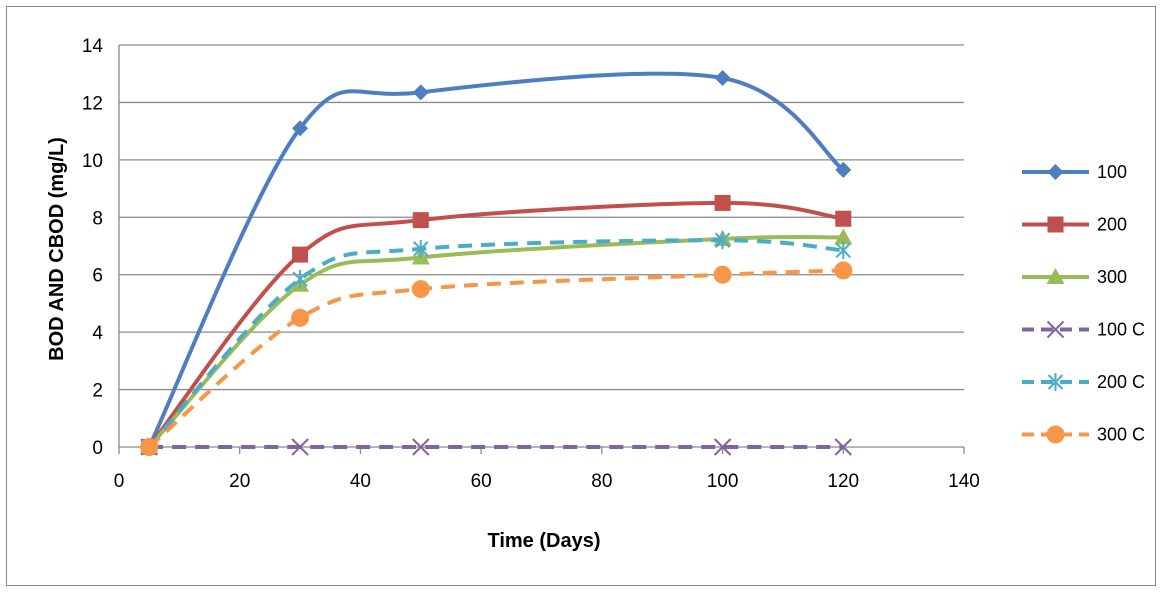  Describe the element at coordinates (723, 481) in the screenshot. I see `x-tick-label: 100` at that location.